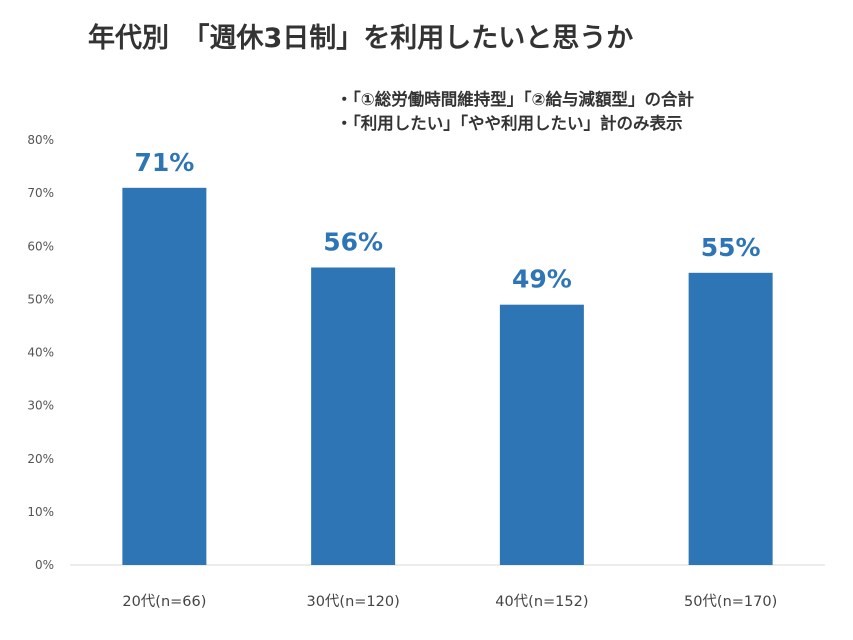 This screenshot has width=853, height=640. What do you see at coordinates (40, 193) in the screenshot?
I see `y-tick-label: 70%` at bounding box center [40, 193].